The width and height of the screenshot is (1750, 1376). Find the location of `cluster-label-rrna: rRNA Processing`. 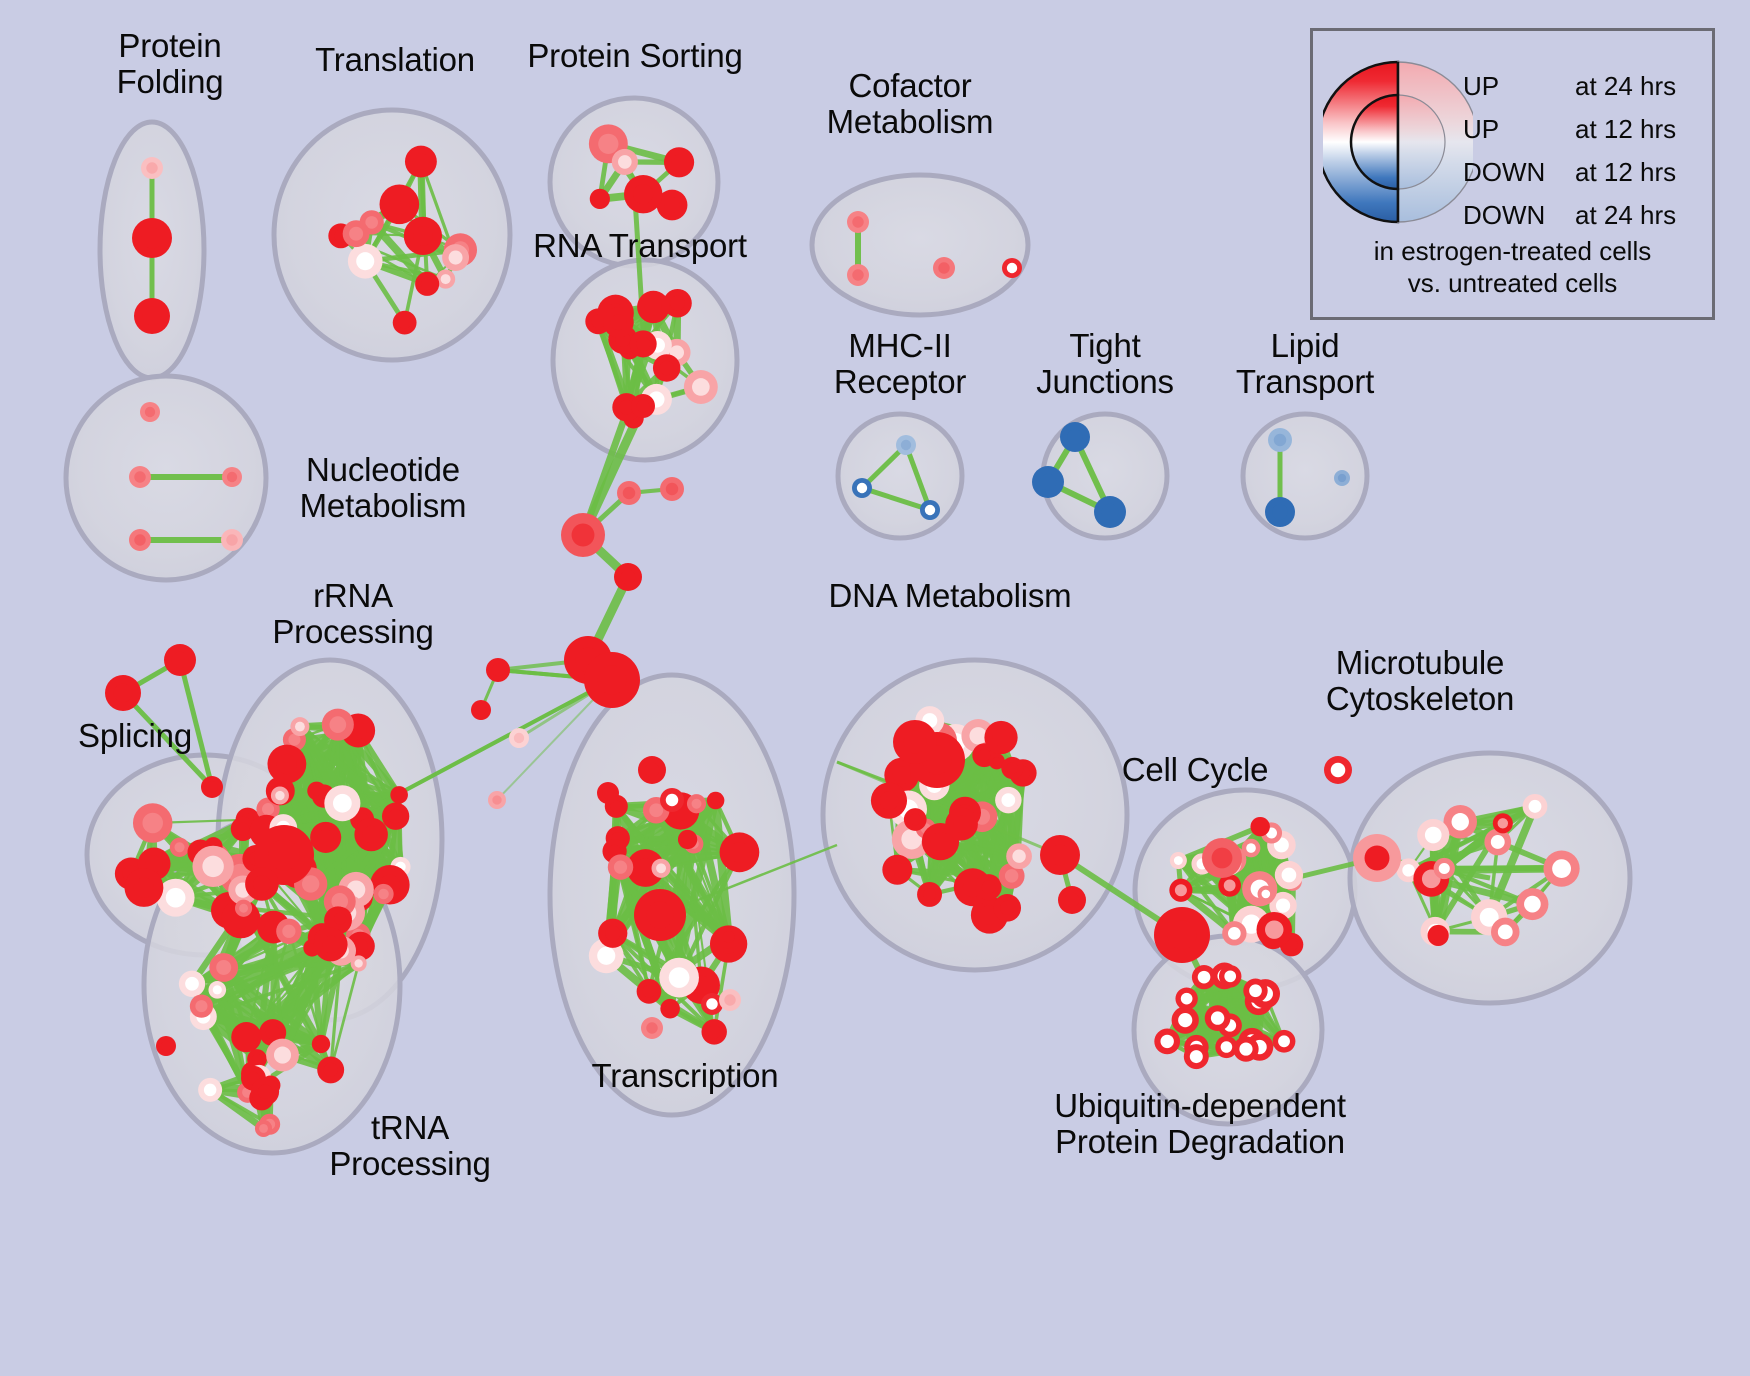

cluster-label-rrna: rRNA Processing is located at coordinates (353, 613).